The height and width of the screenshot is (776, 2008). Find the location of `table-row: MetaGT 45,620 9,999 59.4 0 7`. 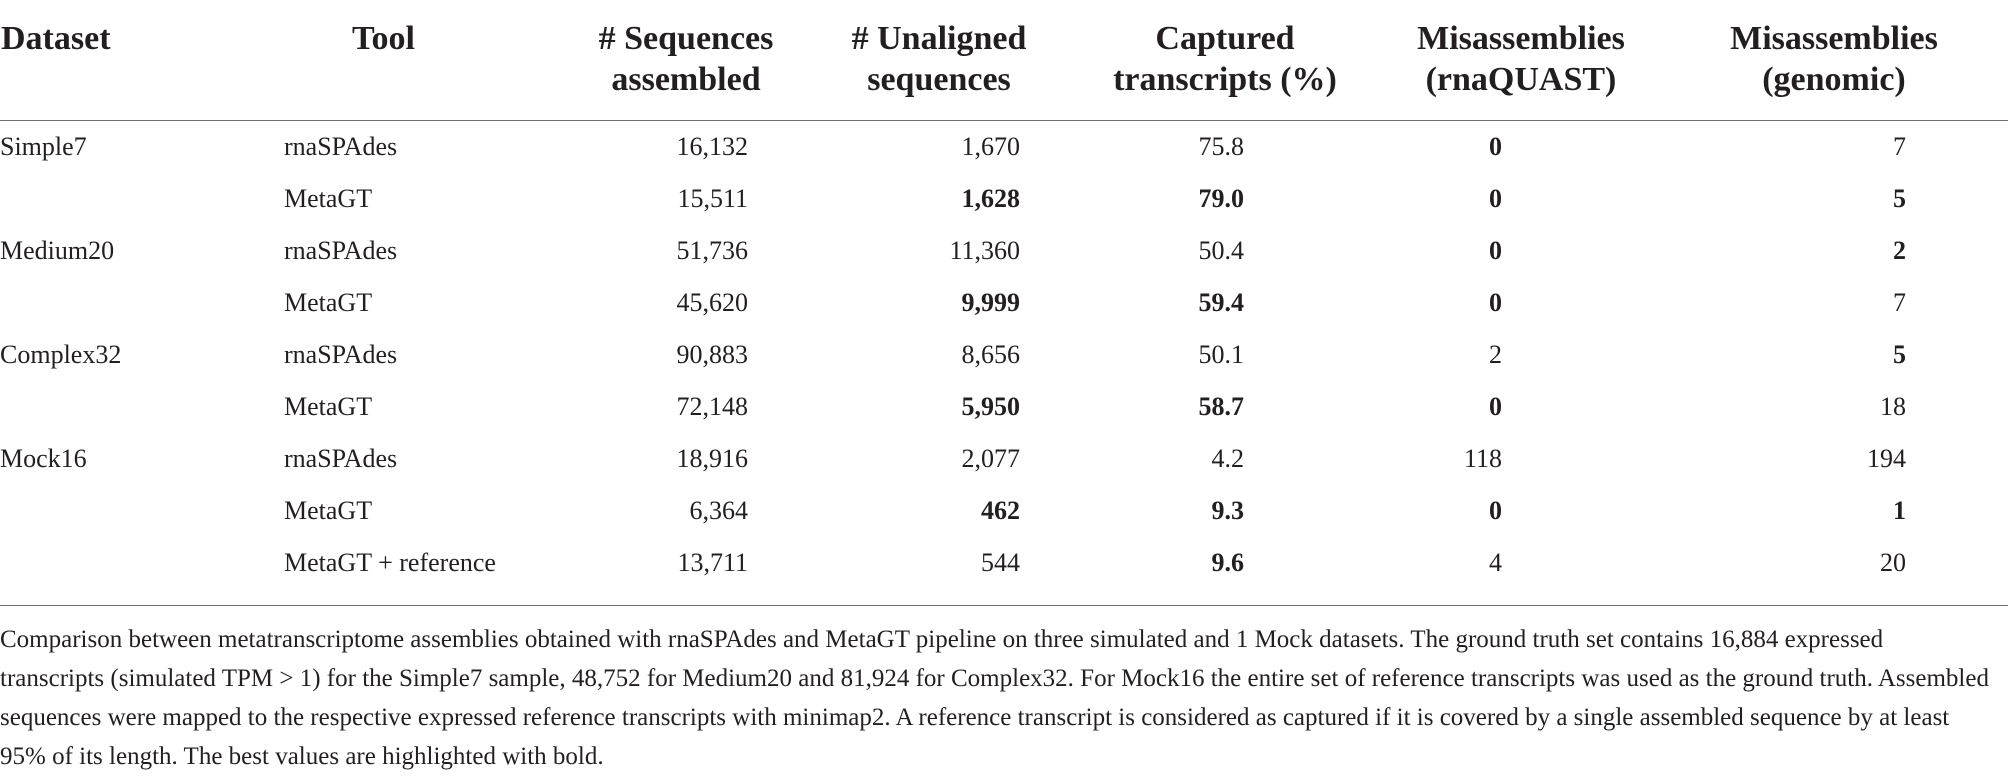

table-row: MetaGT 45,620 9,999 59.4 0 7 is located at coordinates (1004, 303).